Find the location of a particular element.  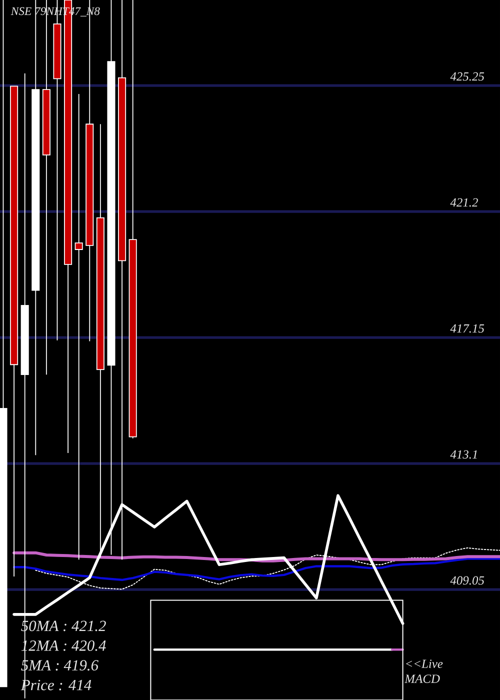

y-tick-label: 421.2 is located at coordinates (464, 202).